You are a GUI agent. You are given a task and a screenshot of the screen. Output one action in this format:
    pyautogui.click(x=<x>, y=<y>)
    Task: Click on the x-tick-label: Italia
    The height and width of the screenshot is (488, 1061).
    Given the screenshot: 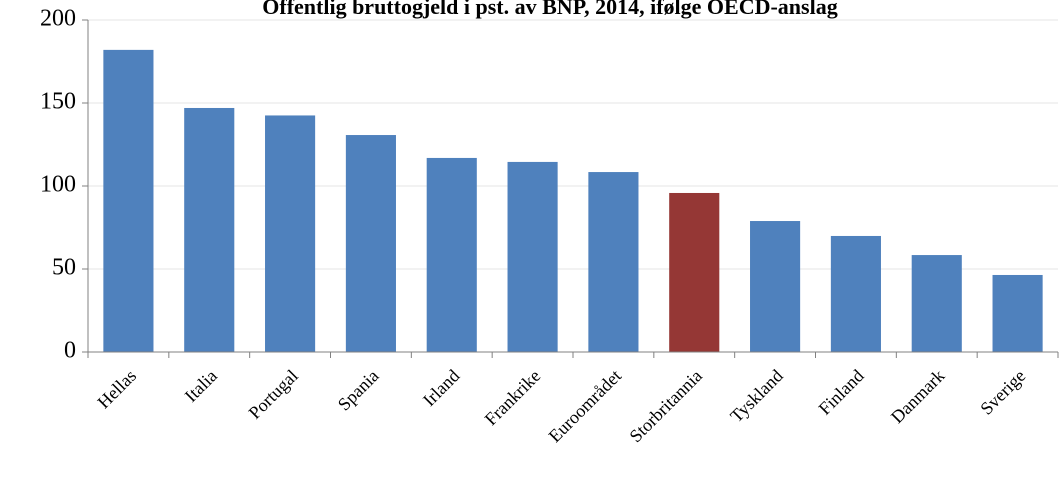 What is the action you would take?
    pyautogui.click(x=201, y=386)
    